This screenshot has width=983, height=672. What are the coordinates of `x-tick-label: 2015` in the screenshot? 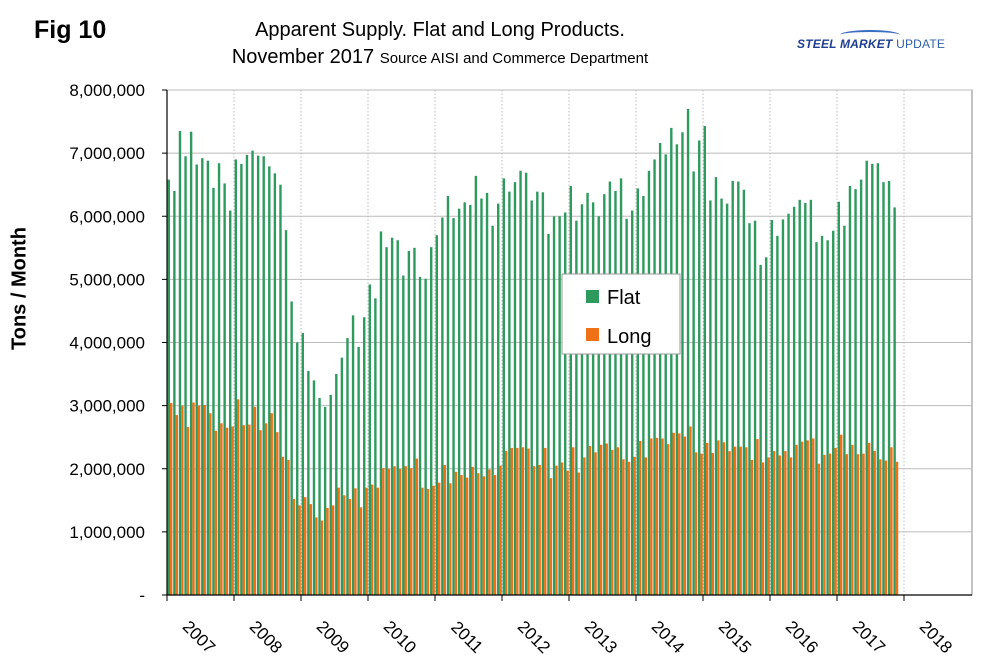 It's located at (735, 637).